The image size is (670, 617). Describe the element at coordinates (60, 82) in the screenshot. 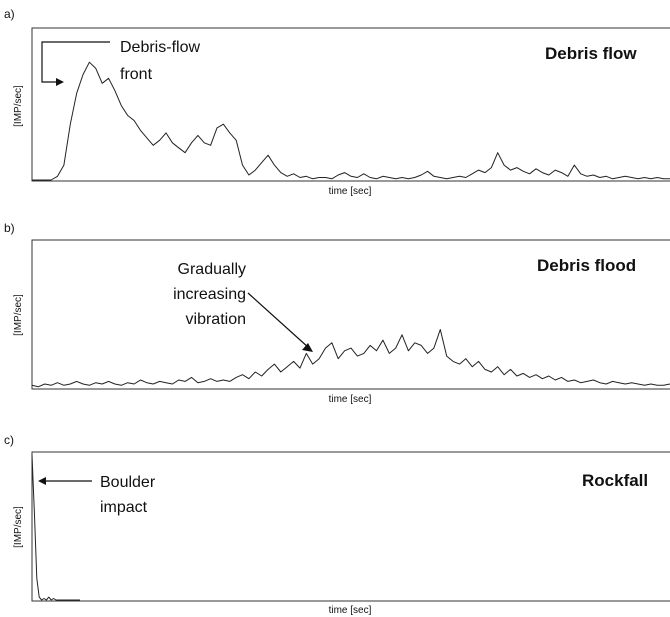

I see `panel-a-arrowhead` at that location.